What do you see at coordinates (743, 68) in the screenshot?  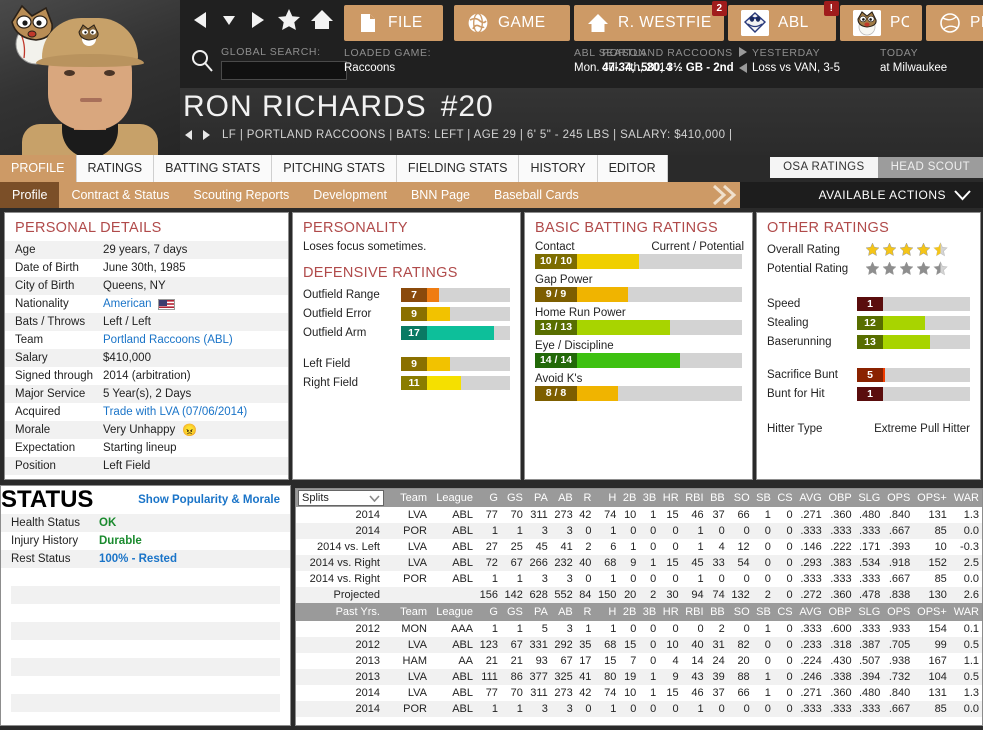 I see `prev-day-arrow-icon` at bounding box center [743, 68].